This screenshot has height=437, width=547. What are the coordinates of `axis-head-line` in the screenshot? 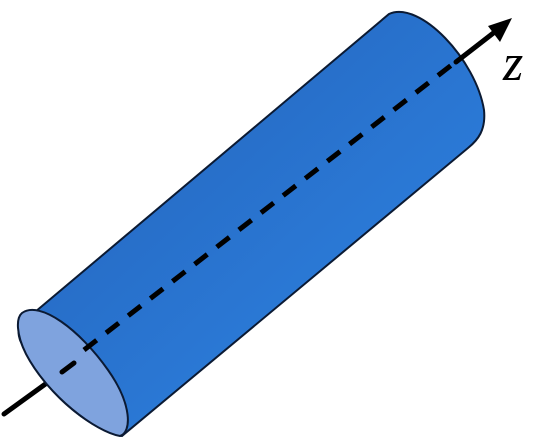 It's located at (476, 46).